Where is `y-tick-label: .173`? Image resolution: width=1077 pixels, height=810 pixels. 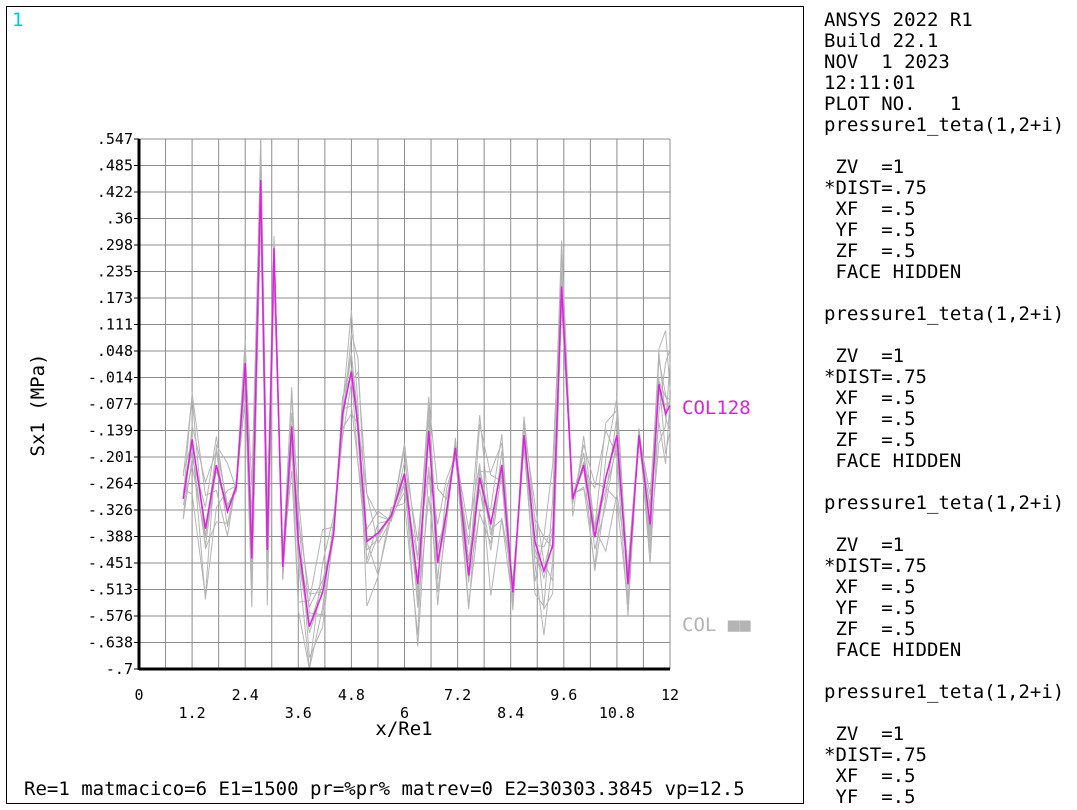 y-tick-label: .173 is located at coordinates (115, 298).